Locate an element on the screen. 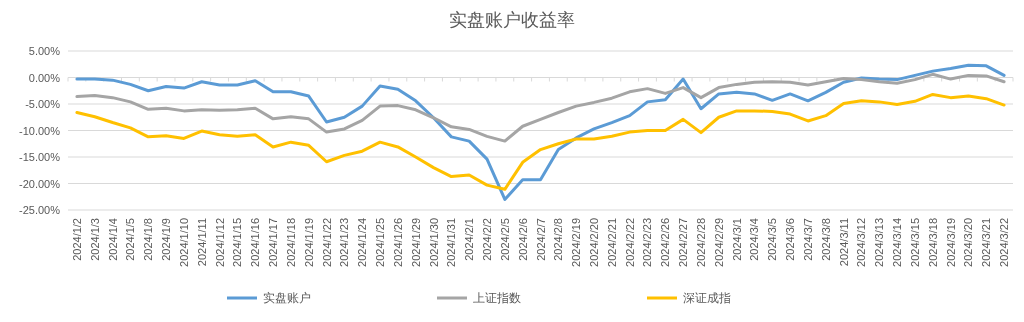  y-tick-label: -20.00% is located at coordinates (40, 183).